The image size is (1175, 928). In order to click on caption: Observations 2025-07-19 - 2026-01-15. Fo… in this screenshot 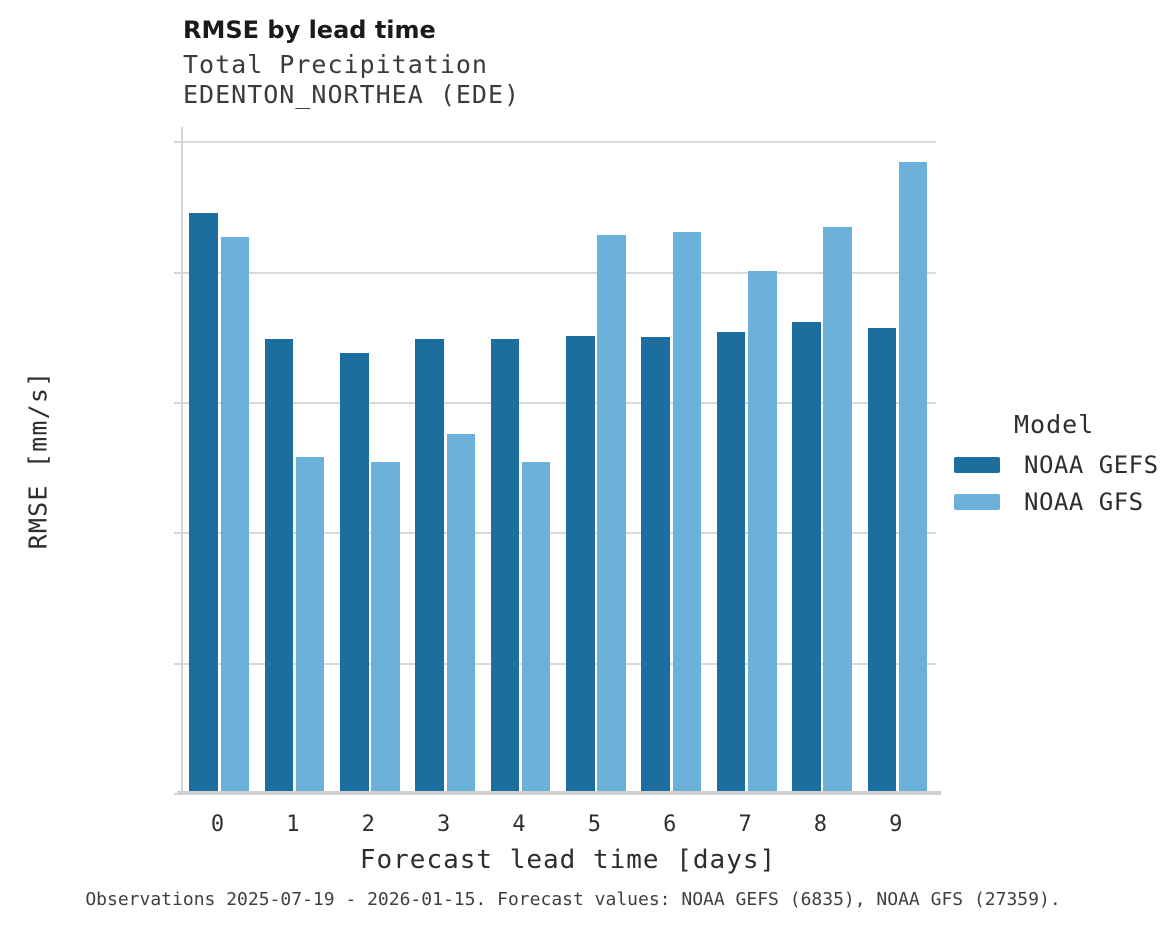, I will do `click(573, 899)`.